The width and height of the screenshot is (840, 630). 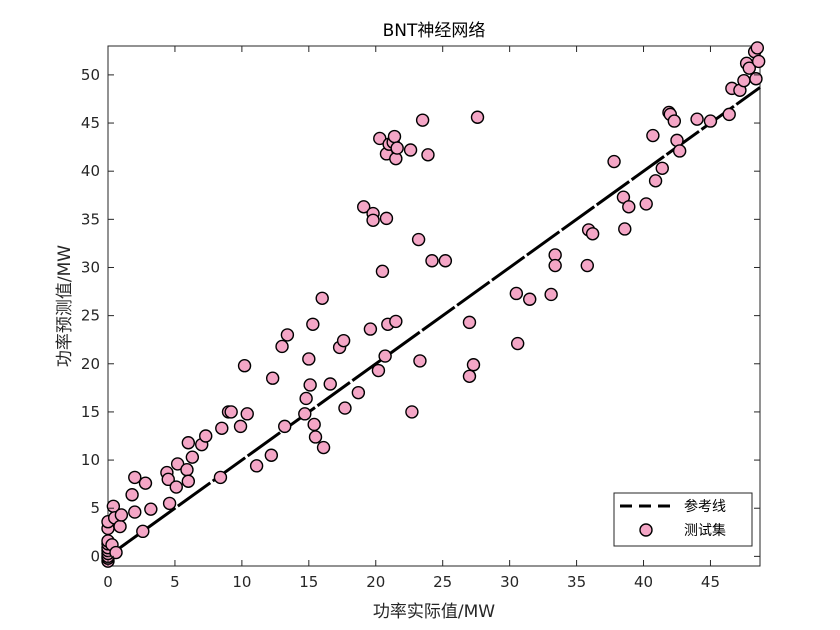 What do you see at coordinates (646, 530) in the screenshot?
I see `legend-marker-swatch` at bounding box center [646, 530].